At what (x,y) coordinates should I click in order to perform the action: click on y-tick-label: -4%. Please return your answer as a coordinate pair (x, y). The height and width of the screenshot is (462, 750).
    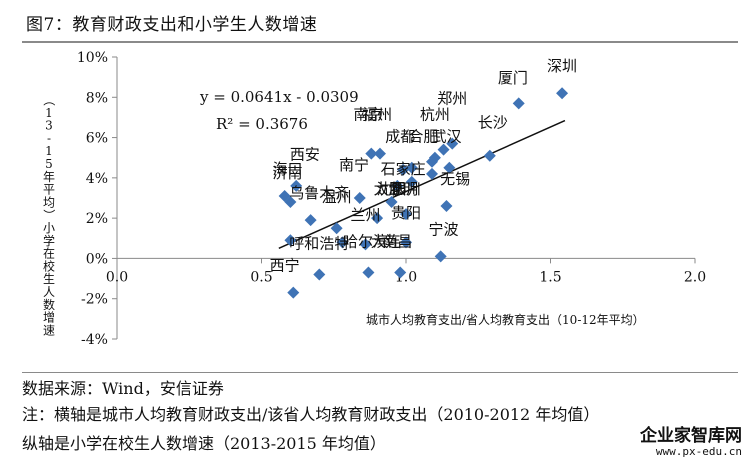
    Looking at the image, I should click on (94, 340).